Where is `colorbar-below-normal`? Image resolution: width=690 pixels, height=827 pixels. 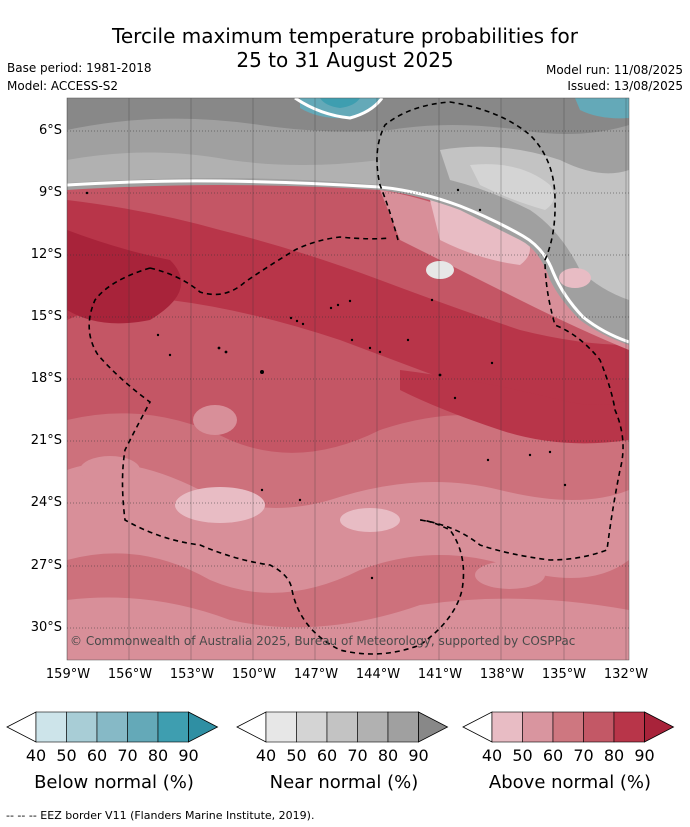 colorbar-below-normal is located at coordinates (112, 727).